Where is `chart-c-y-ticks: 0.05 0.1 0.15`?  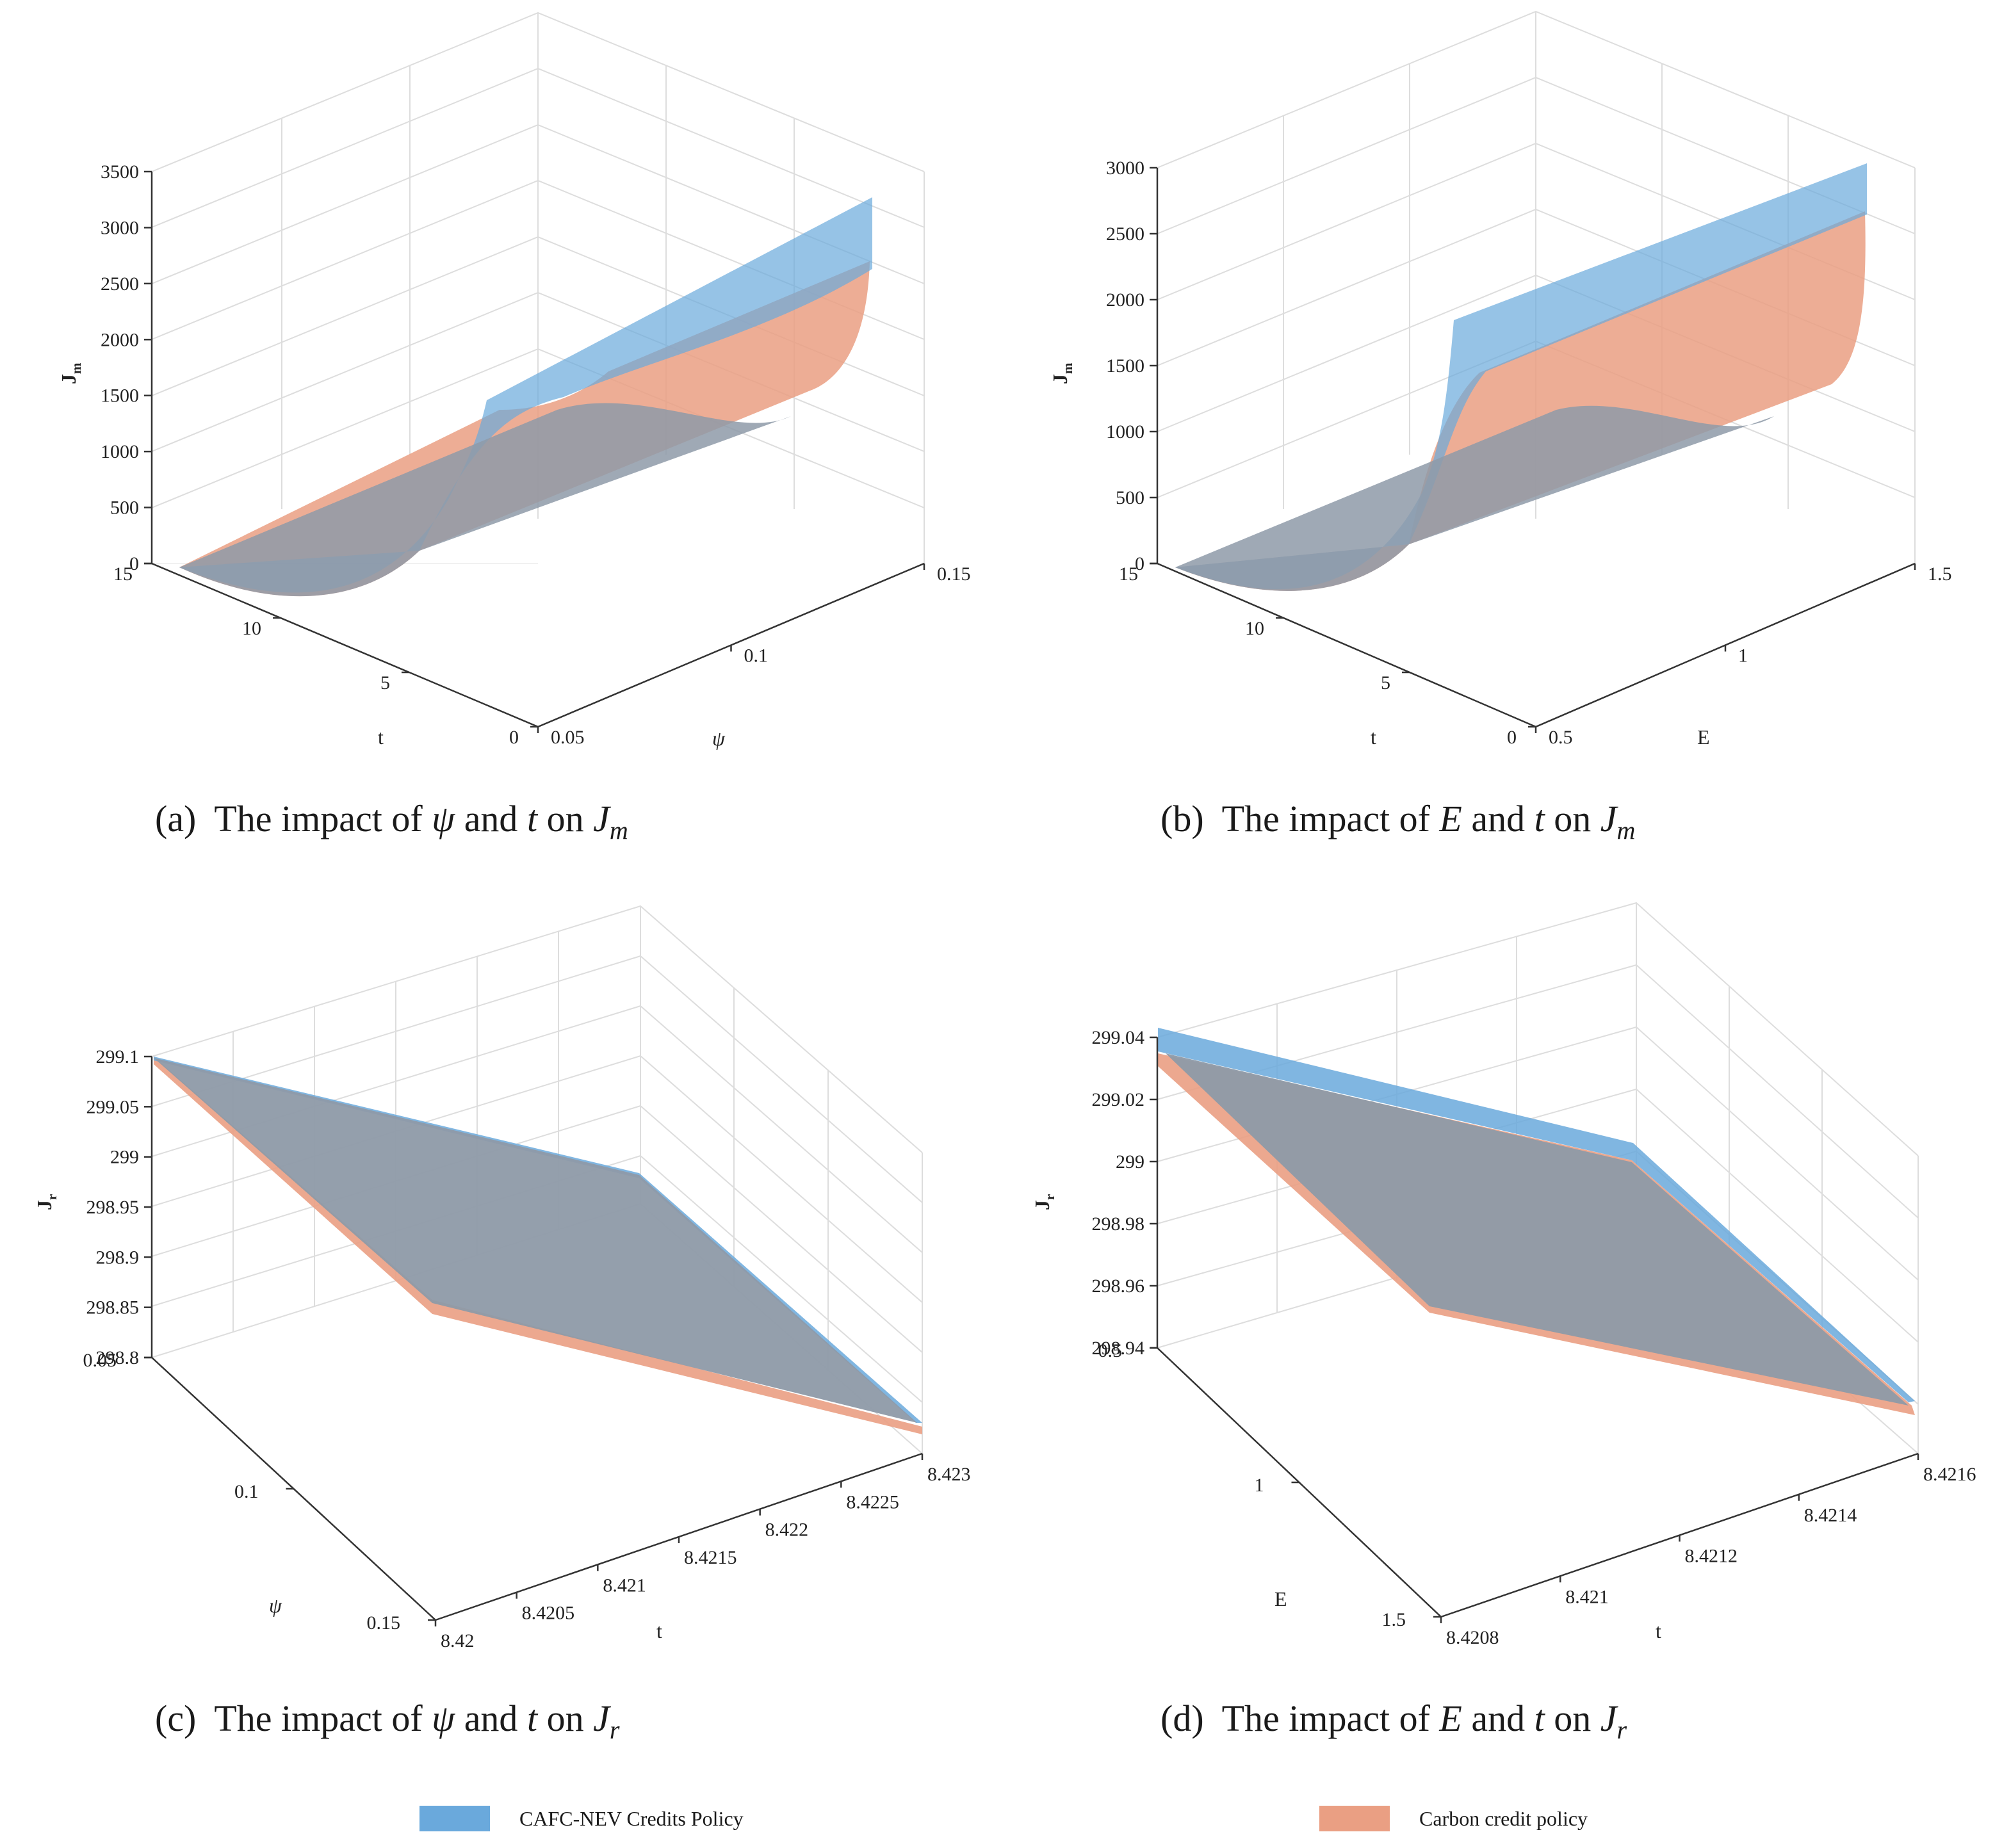
chart-c-y-ticks: 0.05 0.1 0.15 is located at coordinates (259, 1492).